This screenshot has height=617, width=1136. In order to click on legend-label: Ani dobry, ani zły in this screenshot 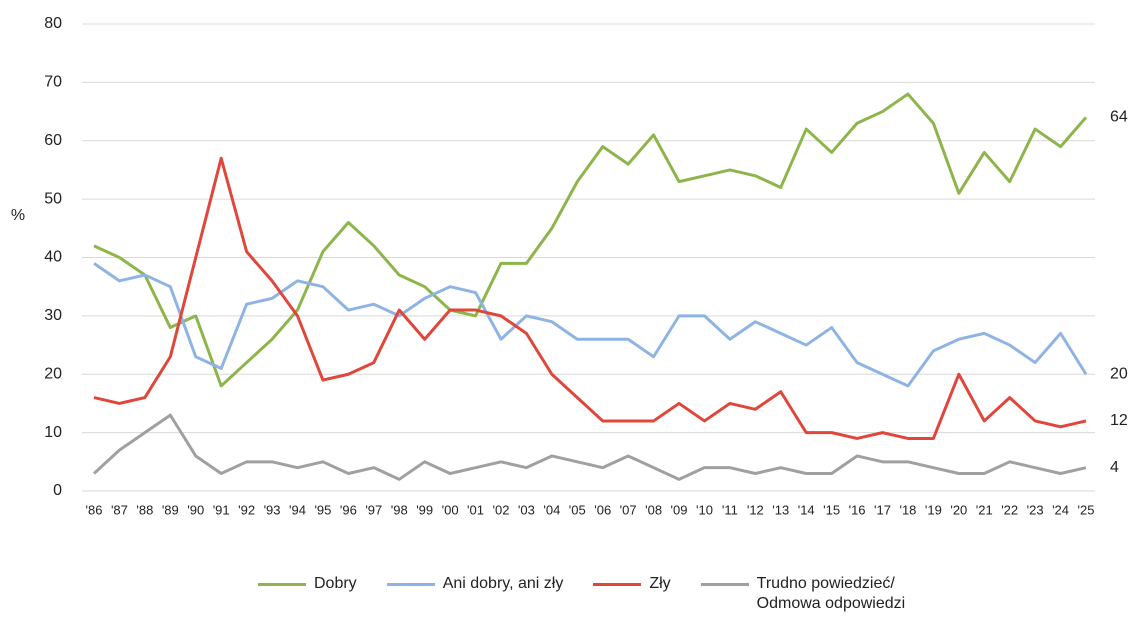, I will do `click(503, 583)`.